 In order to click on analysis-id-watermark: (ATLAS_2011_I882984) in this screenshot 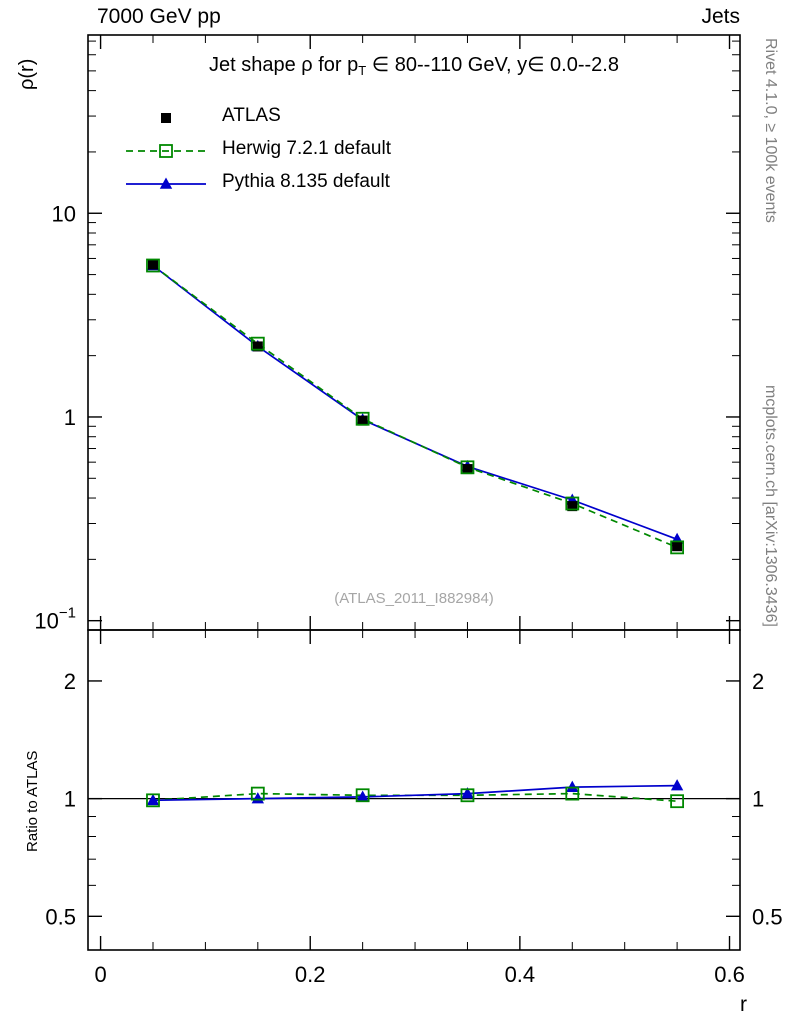, I will do `click(414, 598)`.